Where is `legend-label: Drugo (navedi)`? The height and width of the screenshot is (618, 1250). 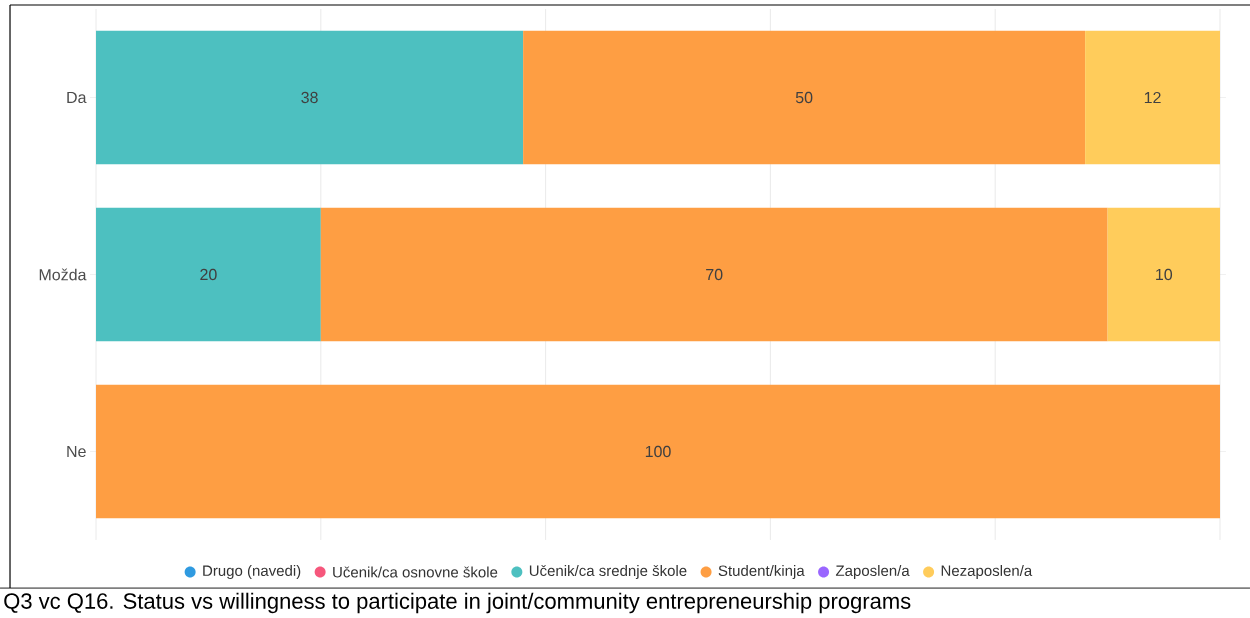 legend-label: Drugo (navedi) is located at coordinates (252, 571).